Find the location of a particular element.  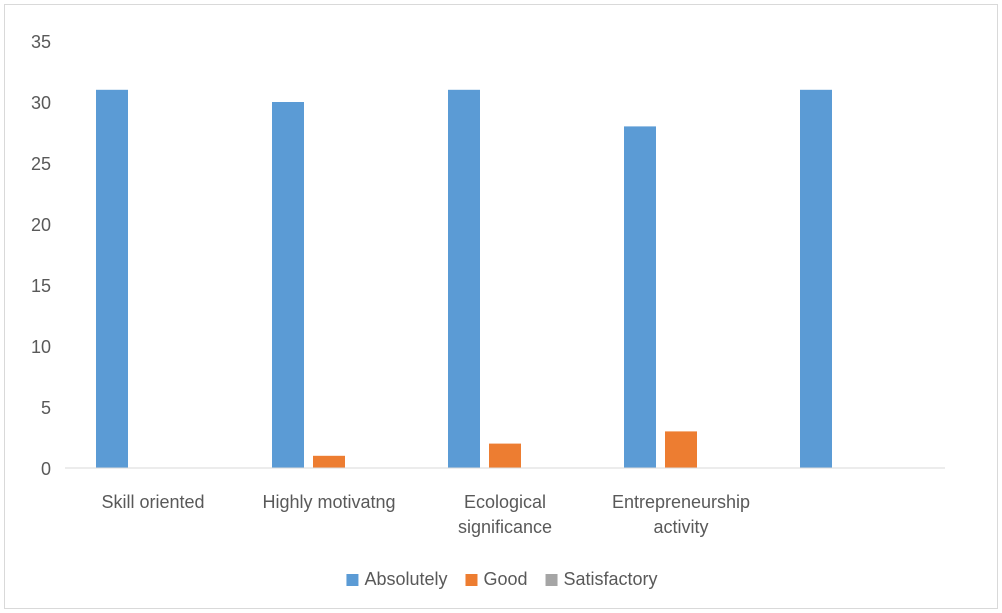

legend-swatch-absolutely is located at coordinates (352, 580).